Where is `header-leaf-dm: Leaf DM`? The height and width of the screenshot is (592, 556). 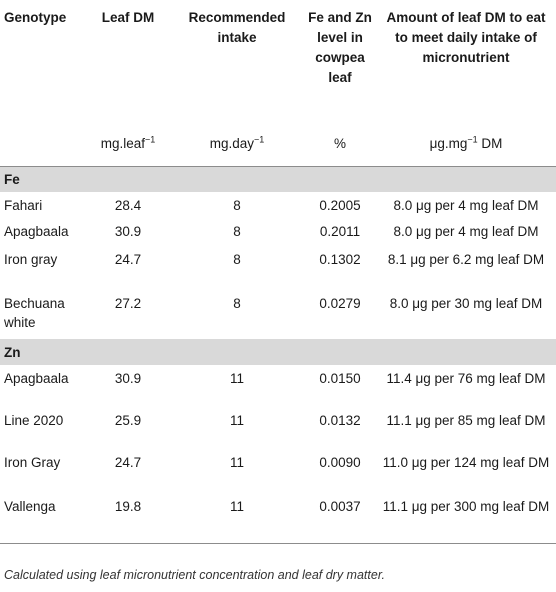 header-leaf-dm: Leaf DM is located at coordinates (128, 17).